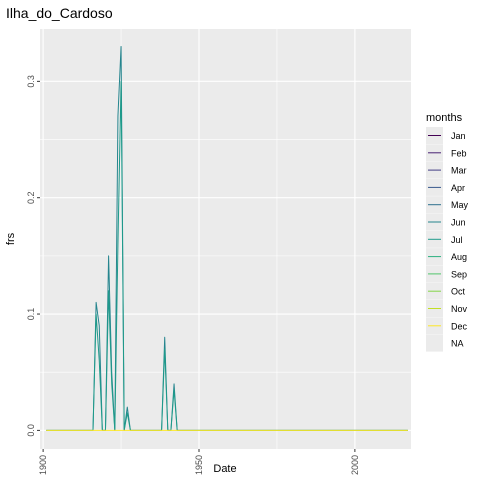  What do you see at coordinates (446, 291) in the screenshot?
I see `legend-entry-oct: Oct` at bounding box center [446, 291].